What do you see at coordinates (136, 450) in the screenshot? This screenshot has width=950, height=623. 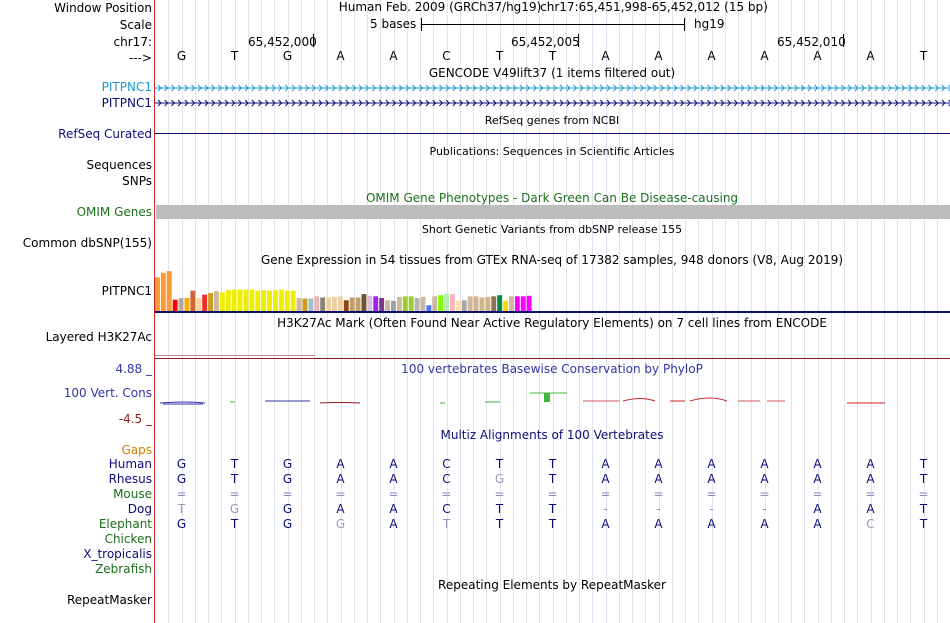 I see `multiz-gaps-label: Gaps` at bounding box center [136, 450].